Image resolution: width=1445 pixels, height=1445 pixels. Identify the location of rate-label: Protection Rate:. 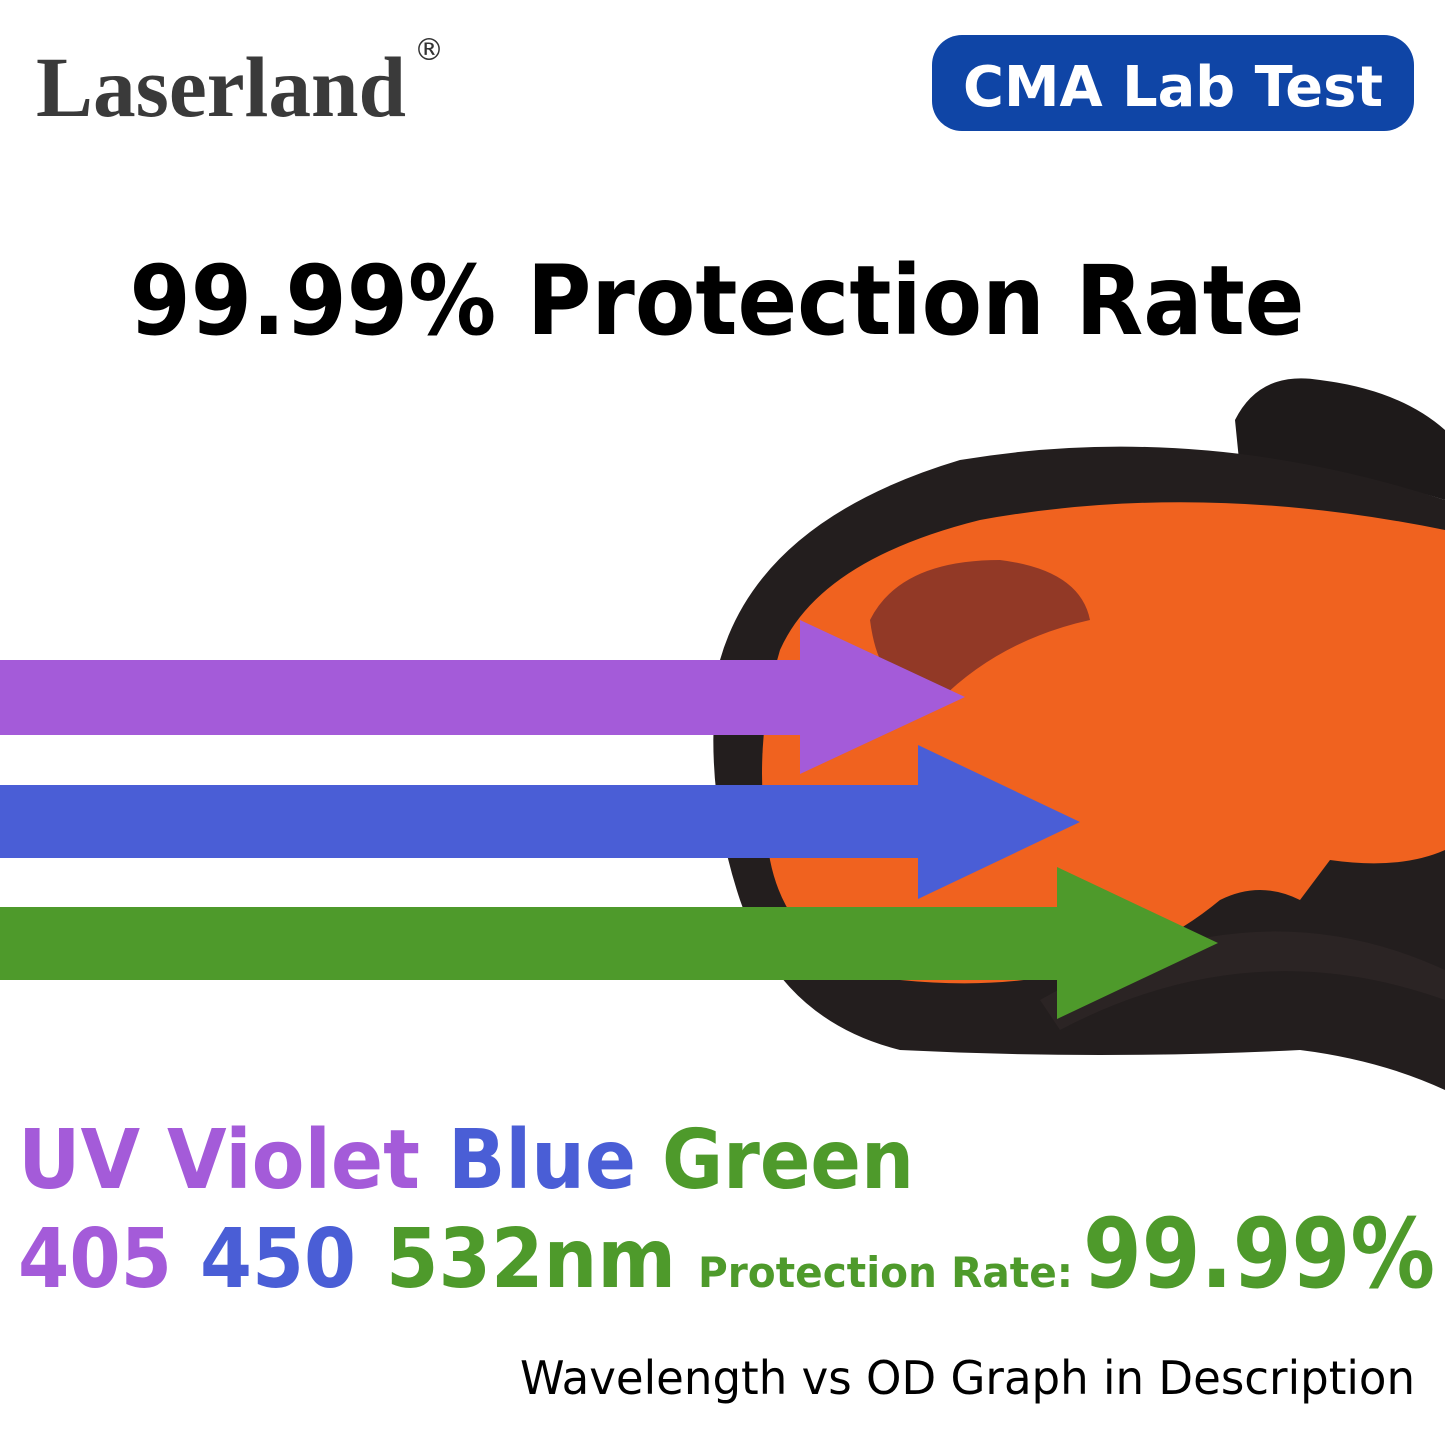
(885, 1272).